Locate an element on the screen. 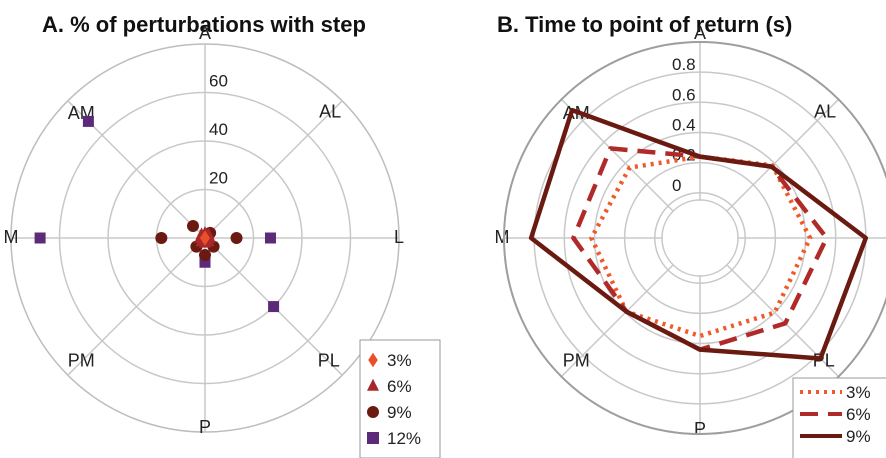  marker-3pct-am is located at coordinates (205, 238).